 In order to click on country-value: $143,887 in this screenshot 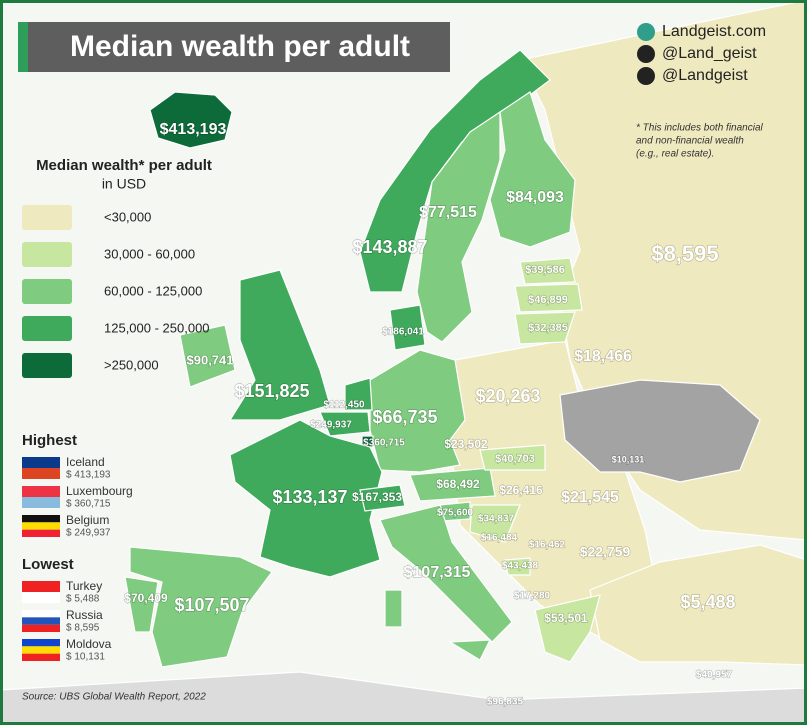, I will do `click(389, 247)`.